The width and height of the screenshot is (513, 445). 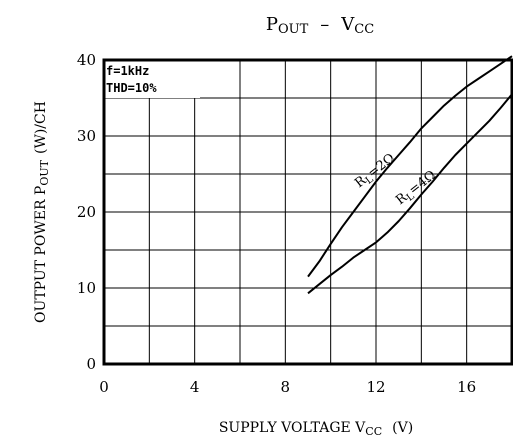 I want to click on y-tick-label: 10, so click(x=86, y=288).